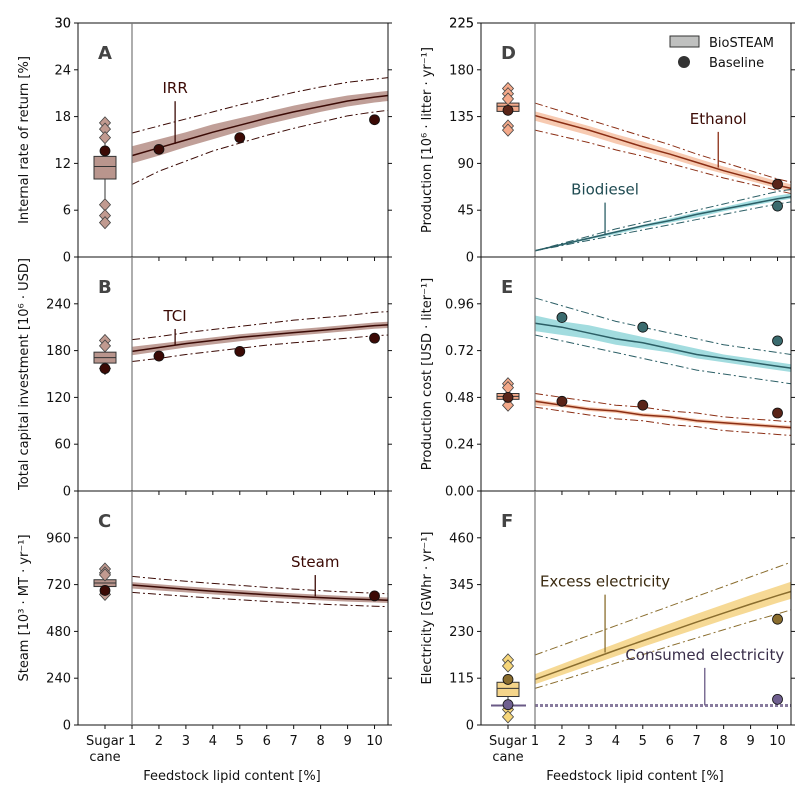  I want to click on legend: BioSTEAM Baseline, so click(721, 53).